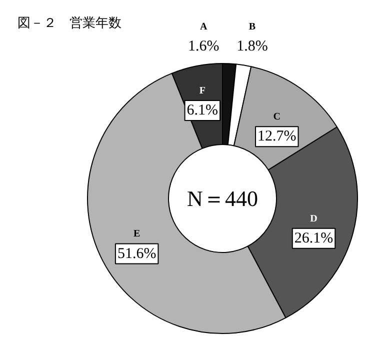 Image resolution: width=378 pixels, height=338 pixels. I want to click on data-label: 51.6%, so click(136, 254).